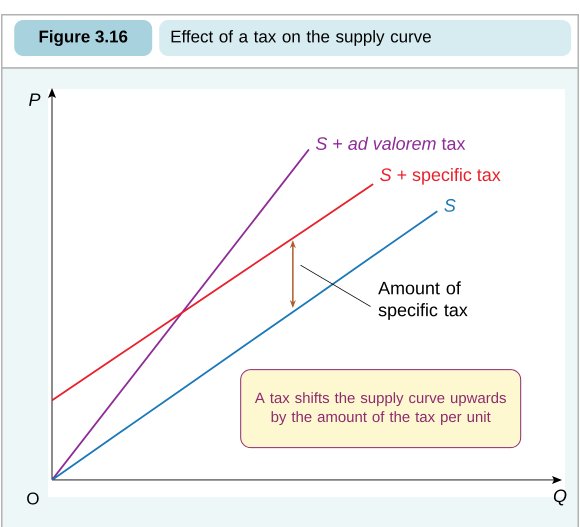 Image resolution: width=580 pixels, height=527 pixels. Describe the element at coordinates (423, 300) in the screenshot. I see `annotation: Amount of specific tax` at that location.